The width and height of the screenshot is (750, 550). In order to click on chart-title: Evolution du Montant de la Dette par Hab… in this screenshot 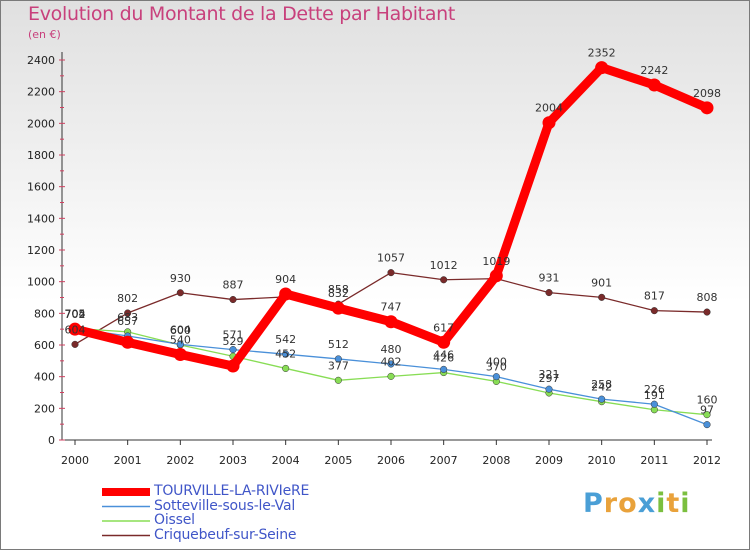, I will do `click(242, 14)`.